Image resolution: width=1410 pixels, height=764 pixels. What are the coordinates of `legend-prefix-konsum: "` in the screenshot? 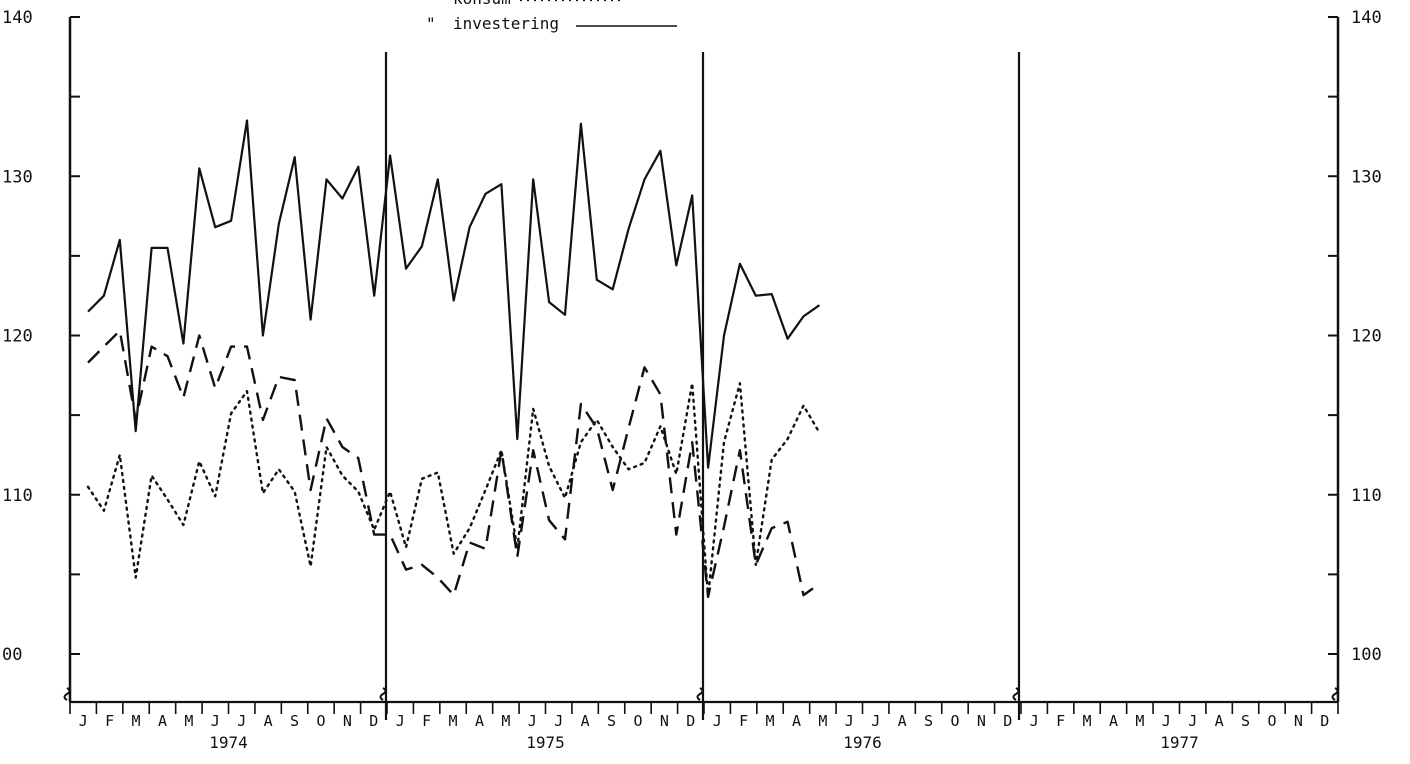 It's located at (431, 4).